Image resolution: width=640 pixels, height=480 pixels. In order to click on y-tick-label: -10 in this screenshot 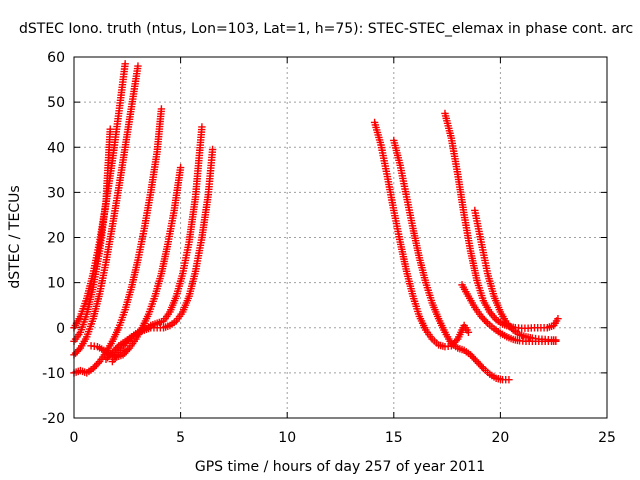, I will do `click(53, 374)`.